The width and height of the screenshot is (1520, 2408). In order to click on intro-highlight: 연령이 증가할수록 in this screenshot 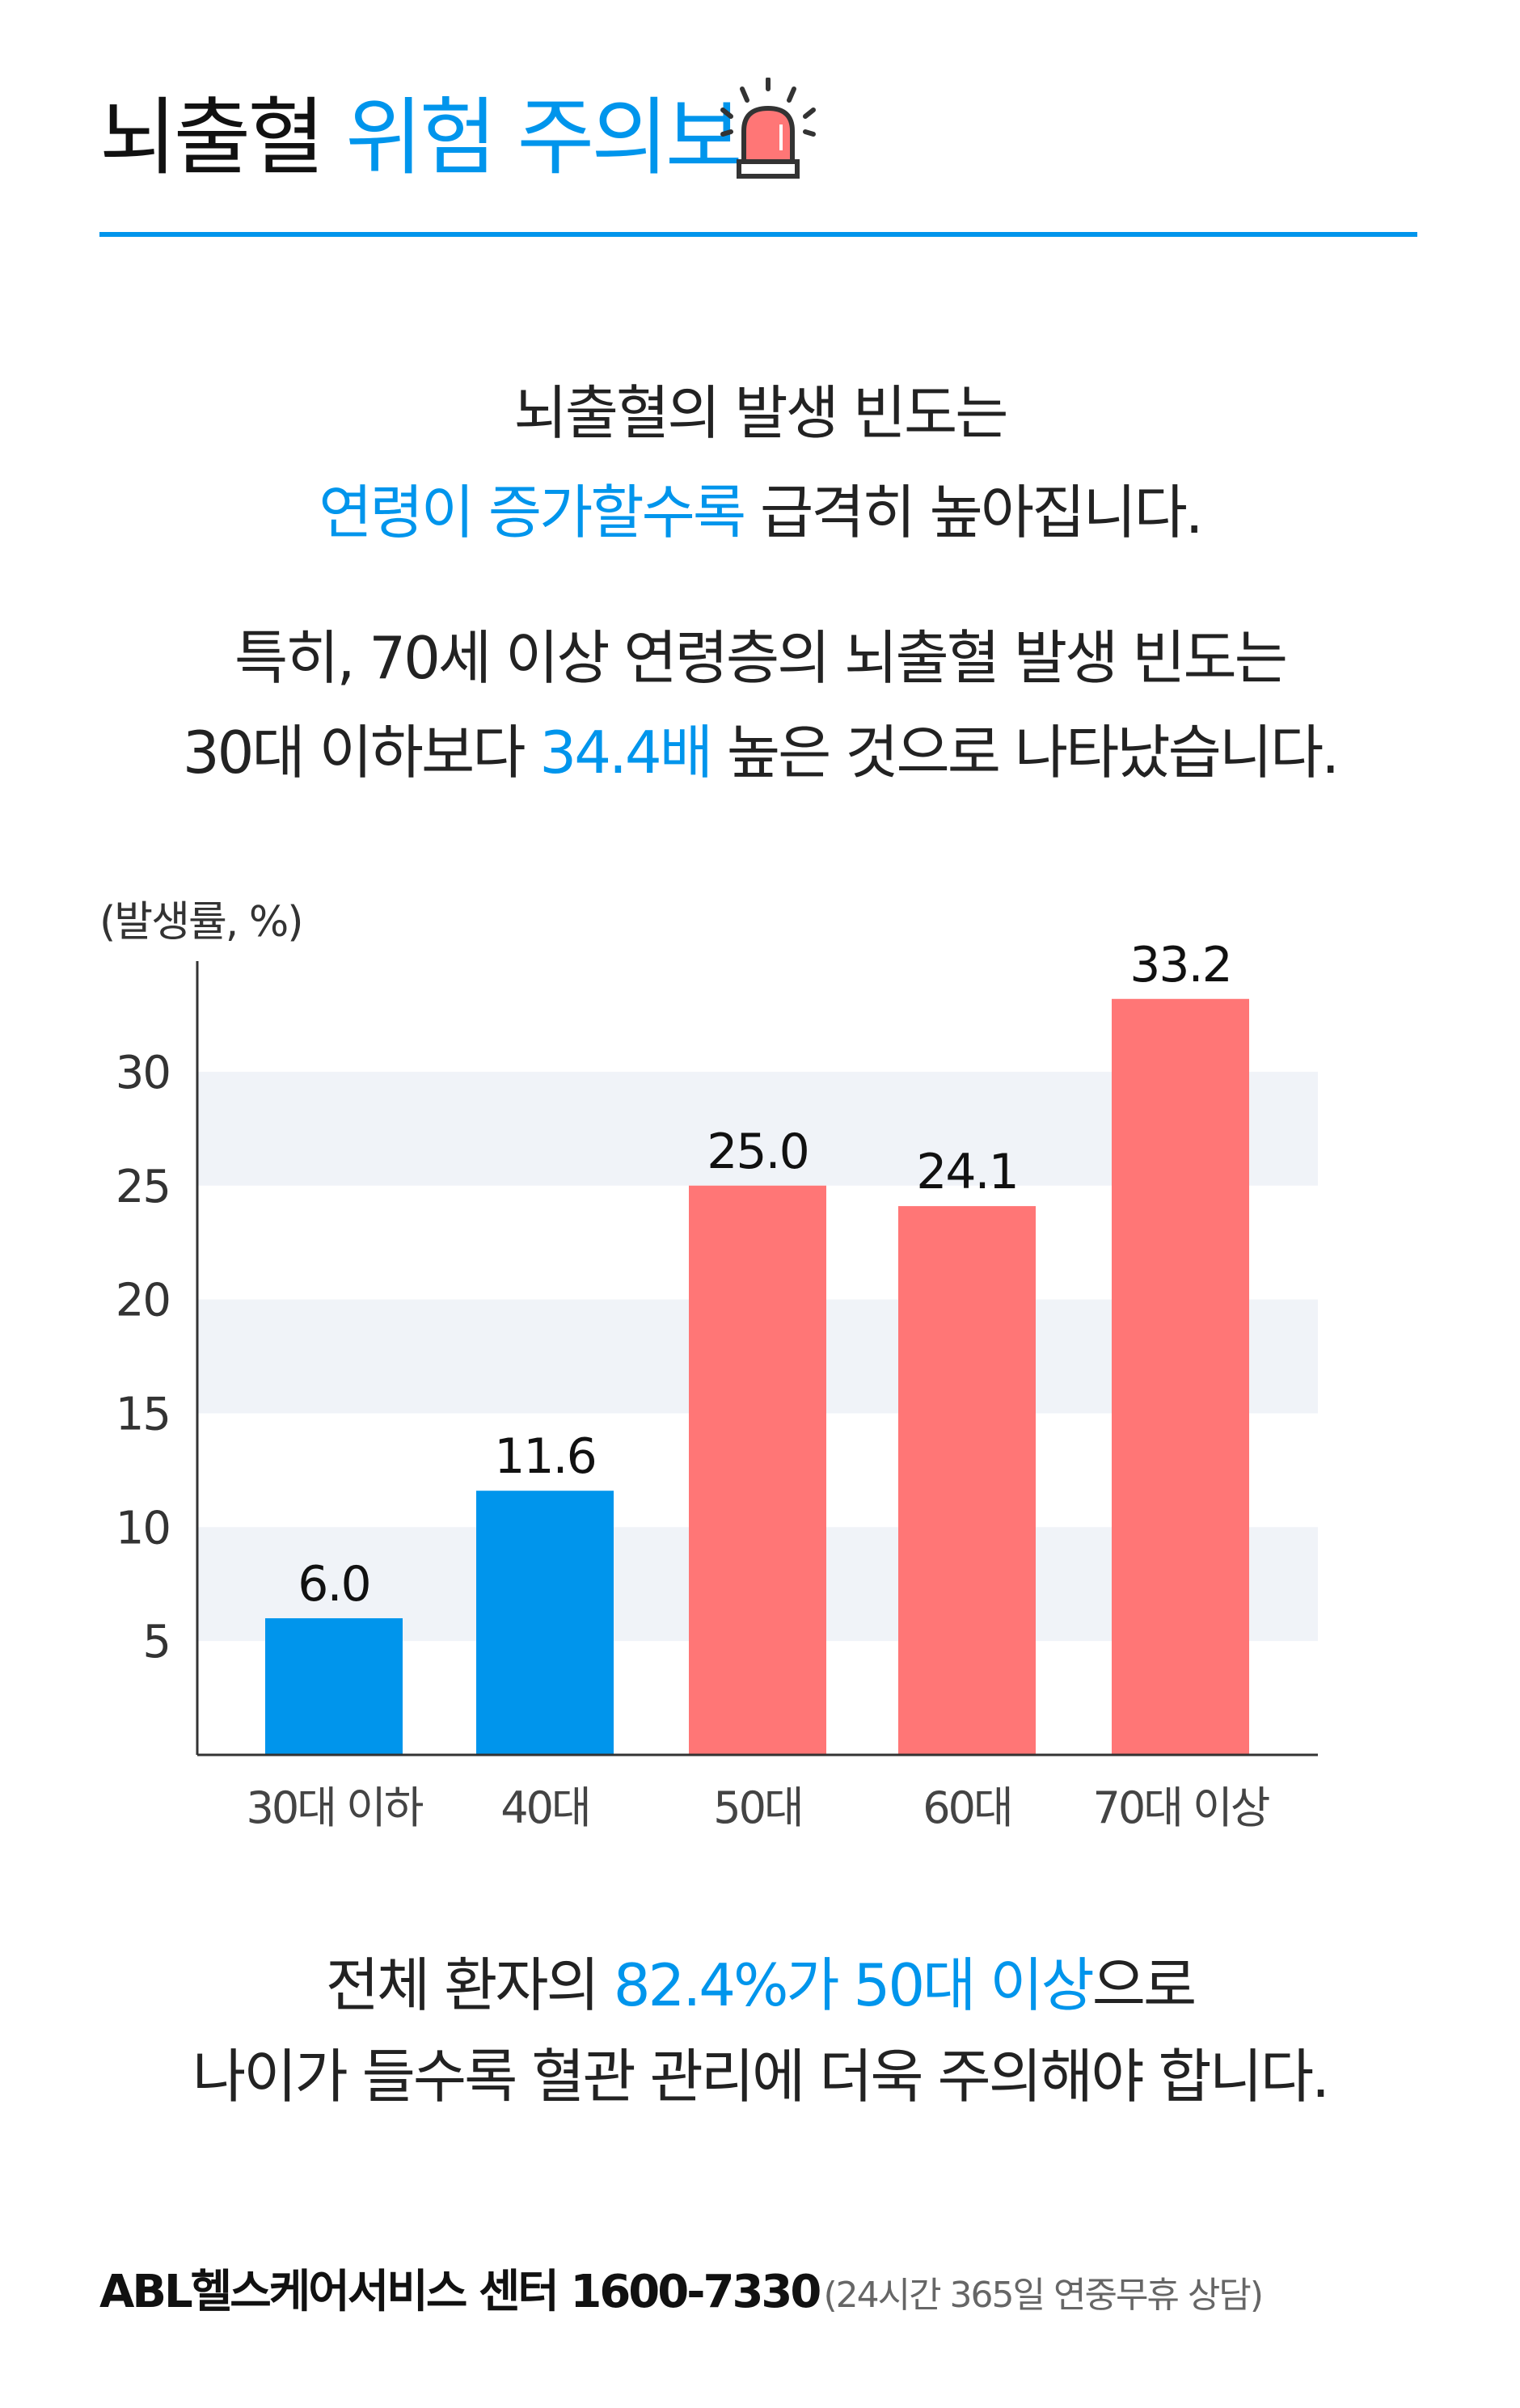, I will do `click(532, 512)`.